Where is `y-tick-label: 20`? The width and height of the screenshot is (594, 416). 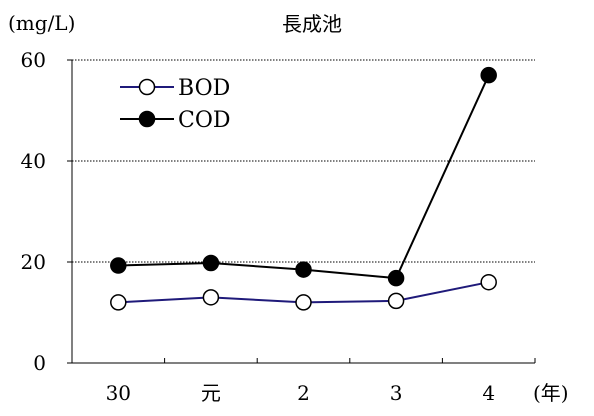
y-tick-label: 20 is located at coordinates (33, 262).